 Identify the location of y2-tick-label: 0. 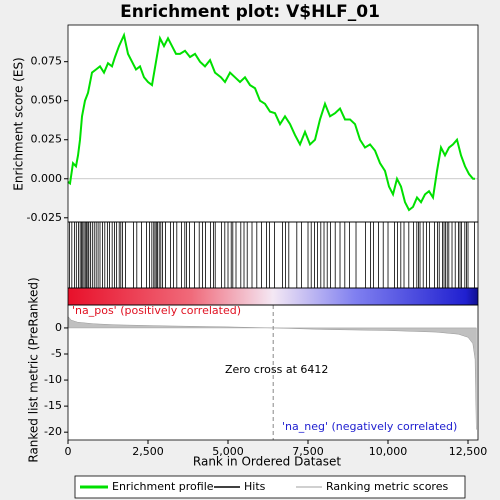
(58, 327).